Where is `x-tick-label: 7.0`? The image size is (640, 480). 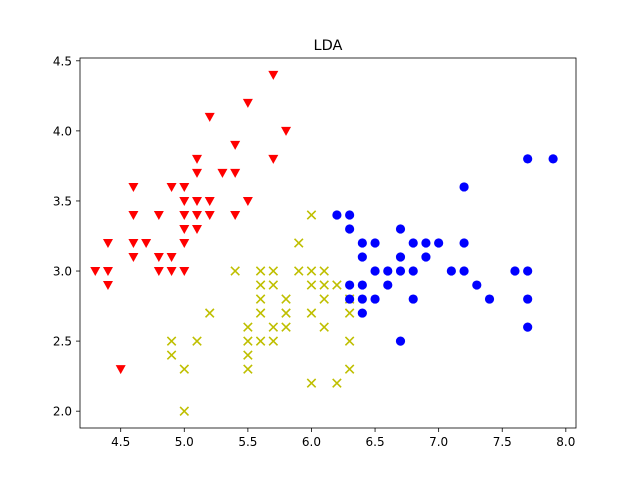
x-tick-label: 7.0 is located at coordinates (438, 442).